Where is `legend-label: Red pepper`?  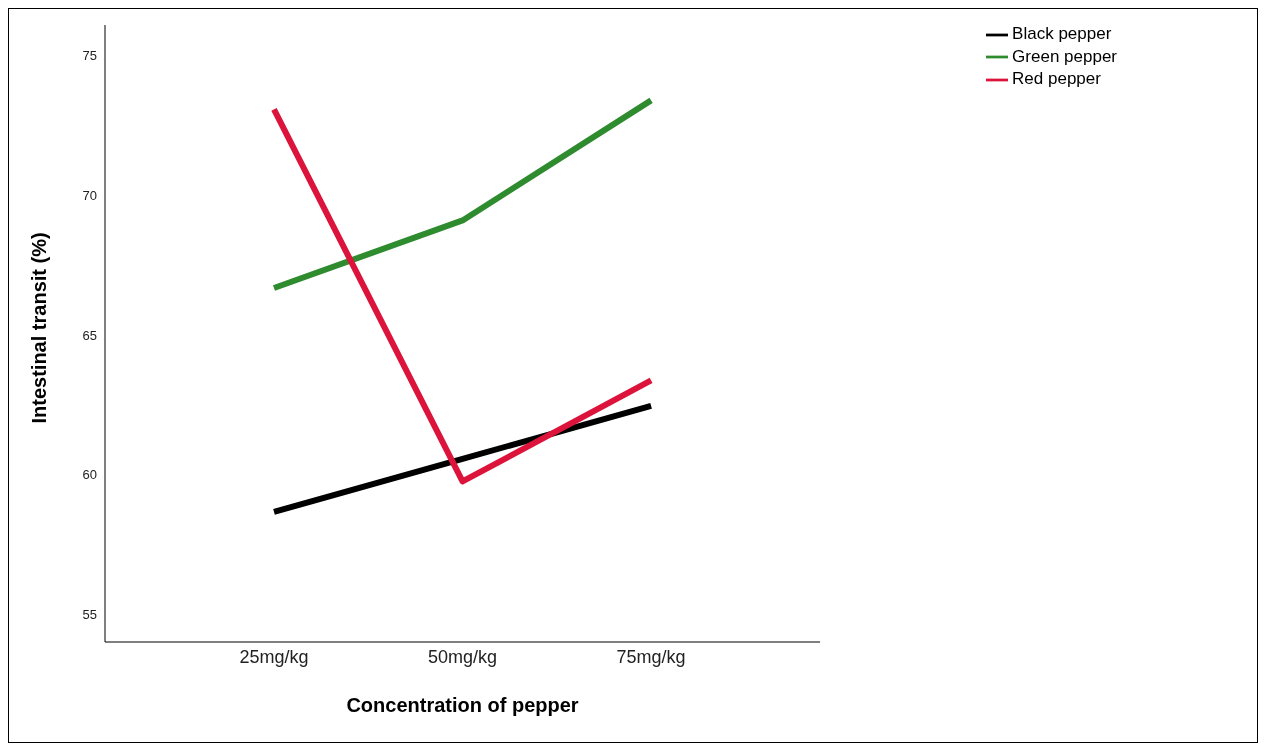 legend-label: Red pepper is located at coordinates (1056, 79).